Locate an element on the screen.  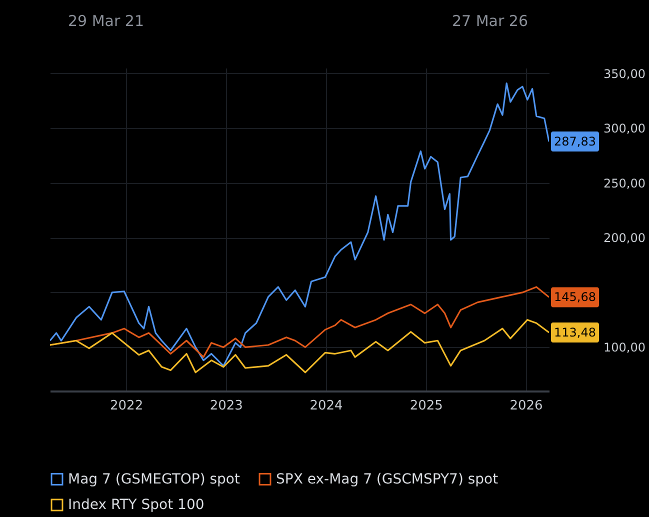
y-tick-label: 200,00 is located at coordinates (625, 238).